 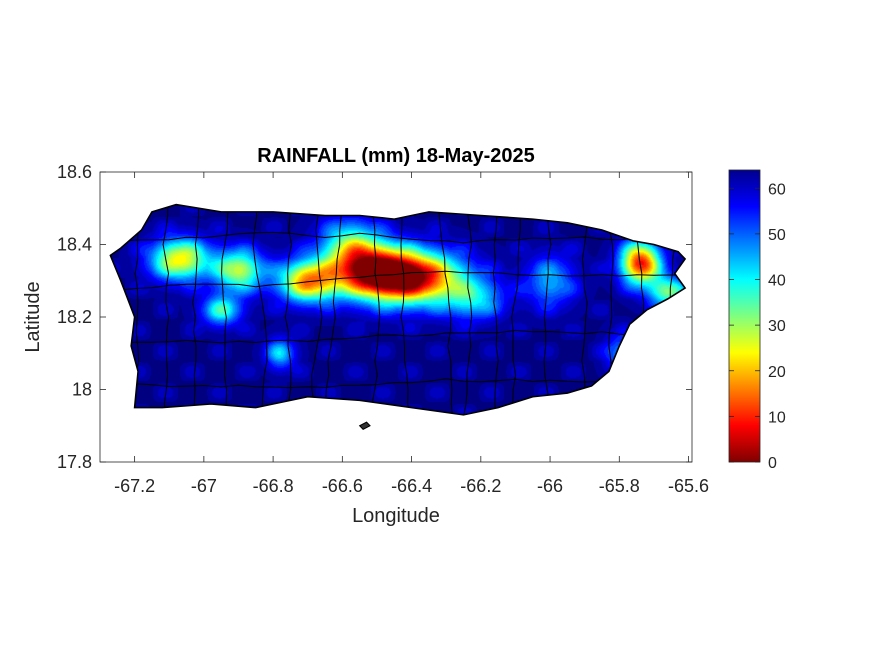 What do you see at coordinates (619, 486) in the screenshot?
I see `x-tick-label: -65.8` at bounding box center [619, 486].